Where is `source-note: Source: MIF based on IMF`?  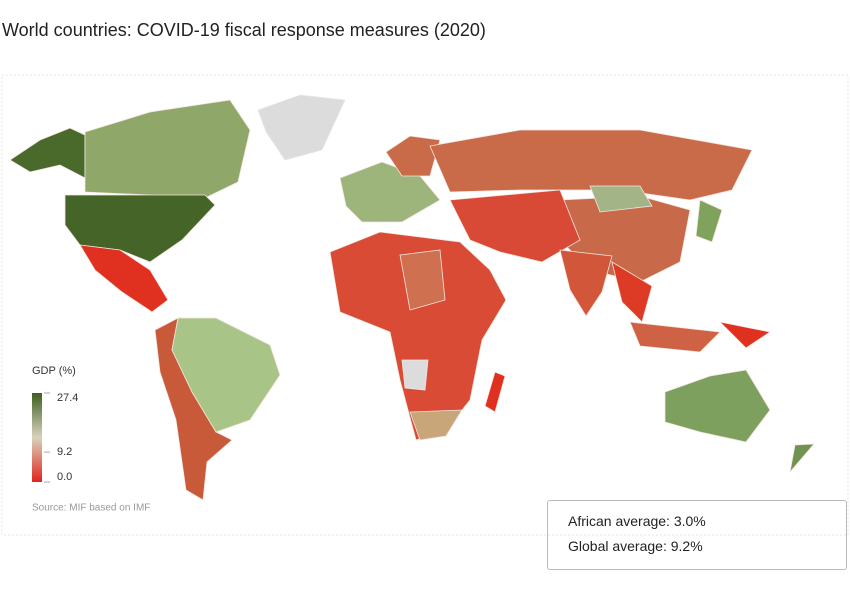
source-note: Source: MIF based on IMF is located at coordinates (91, 508).